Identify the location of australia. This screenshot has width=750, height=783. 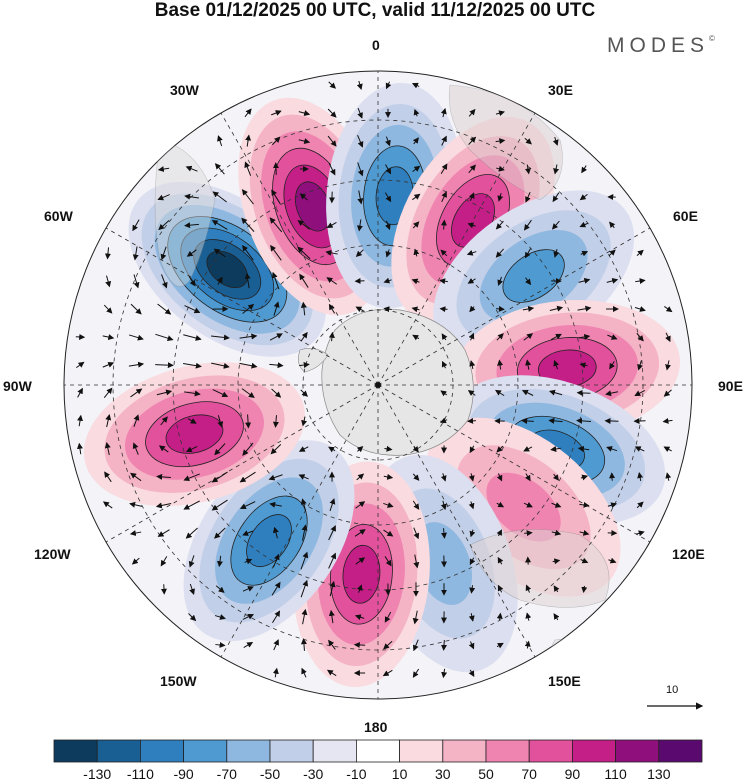
(539, 568).